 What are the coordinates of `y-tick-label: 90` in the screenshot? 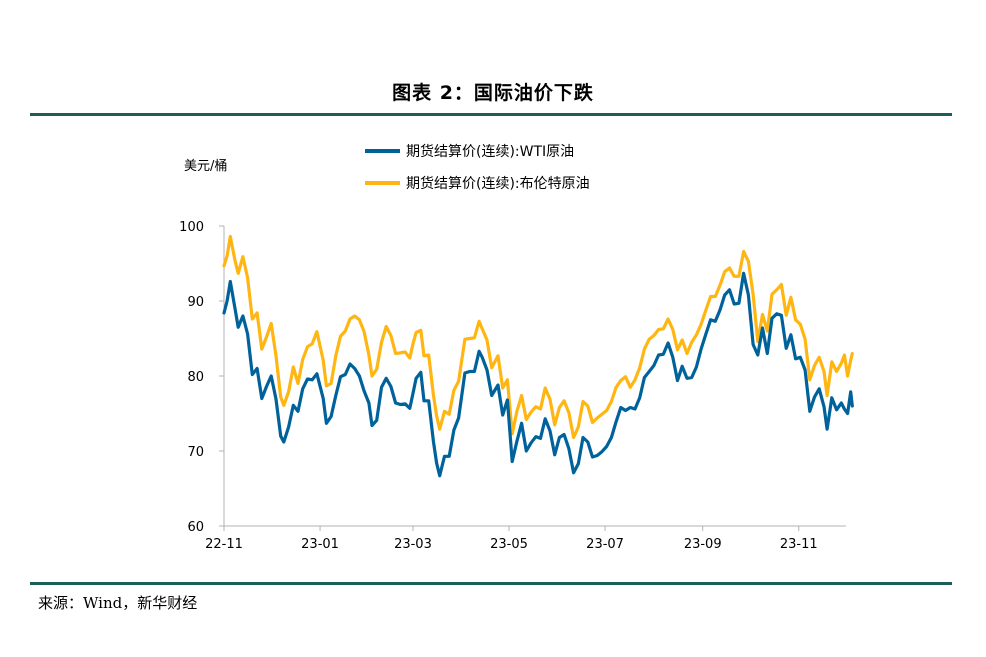 It's located at (195, 302).